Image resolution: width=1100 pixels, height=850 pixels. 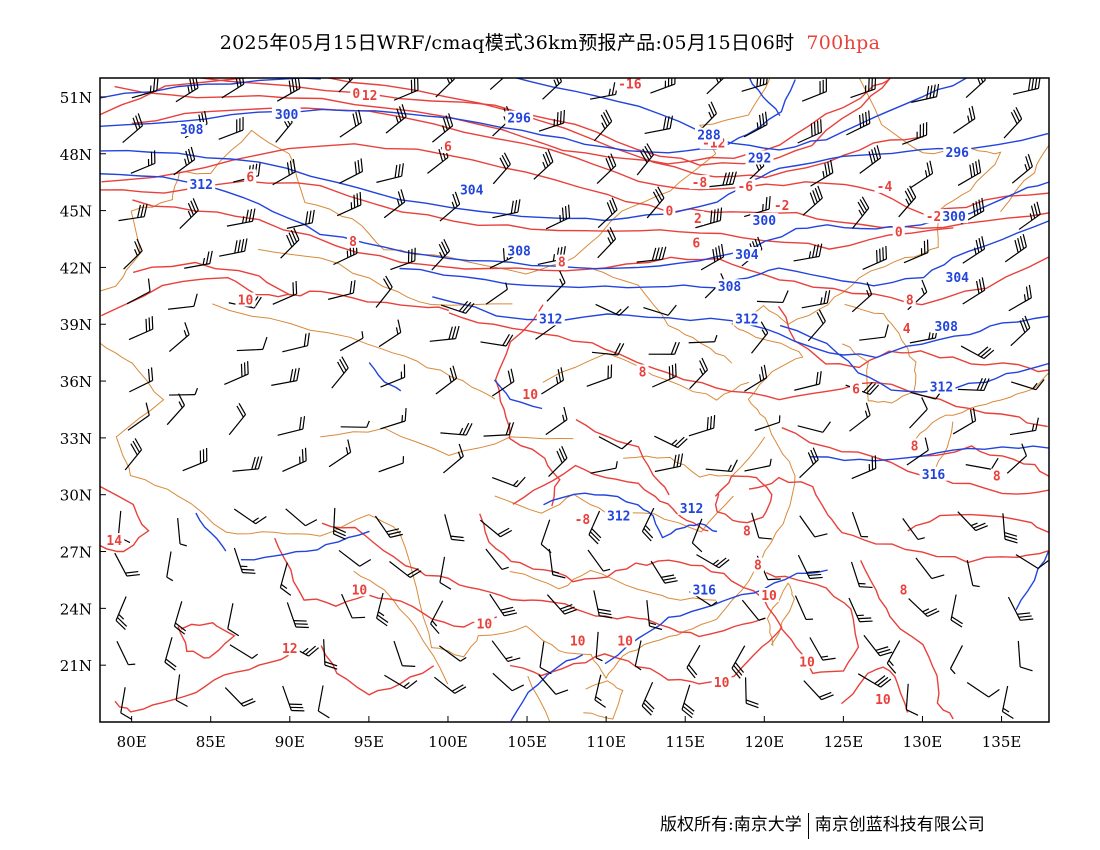 What do you see at coordinates (759, 158) in the screenshot?
I see `height-label: 292` at bounding box center [759, 158].